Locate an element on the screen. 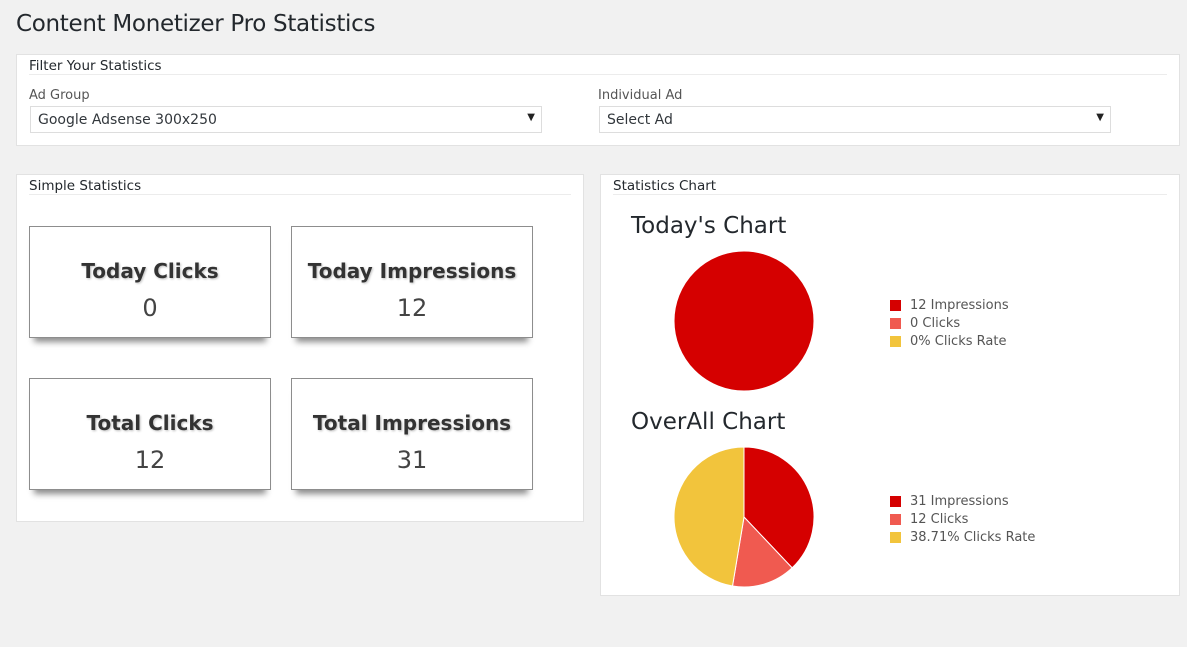 This screenshot has height=647, width=1187. total-clicks-value: 12 is located at coordinates (150, 460).